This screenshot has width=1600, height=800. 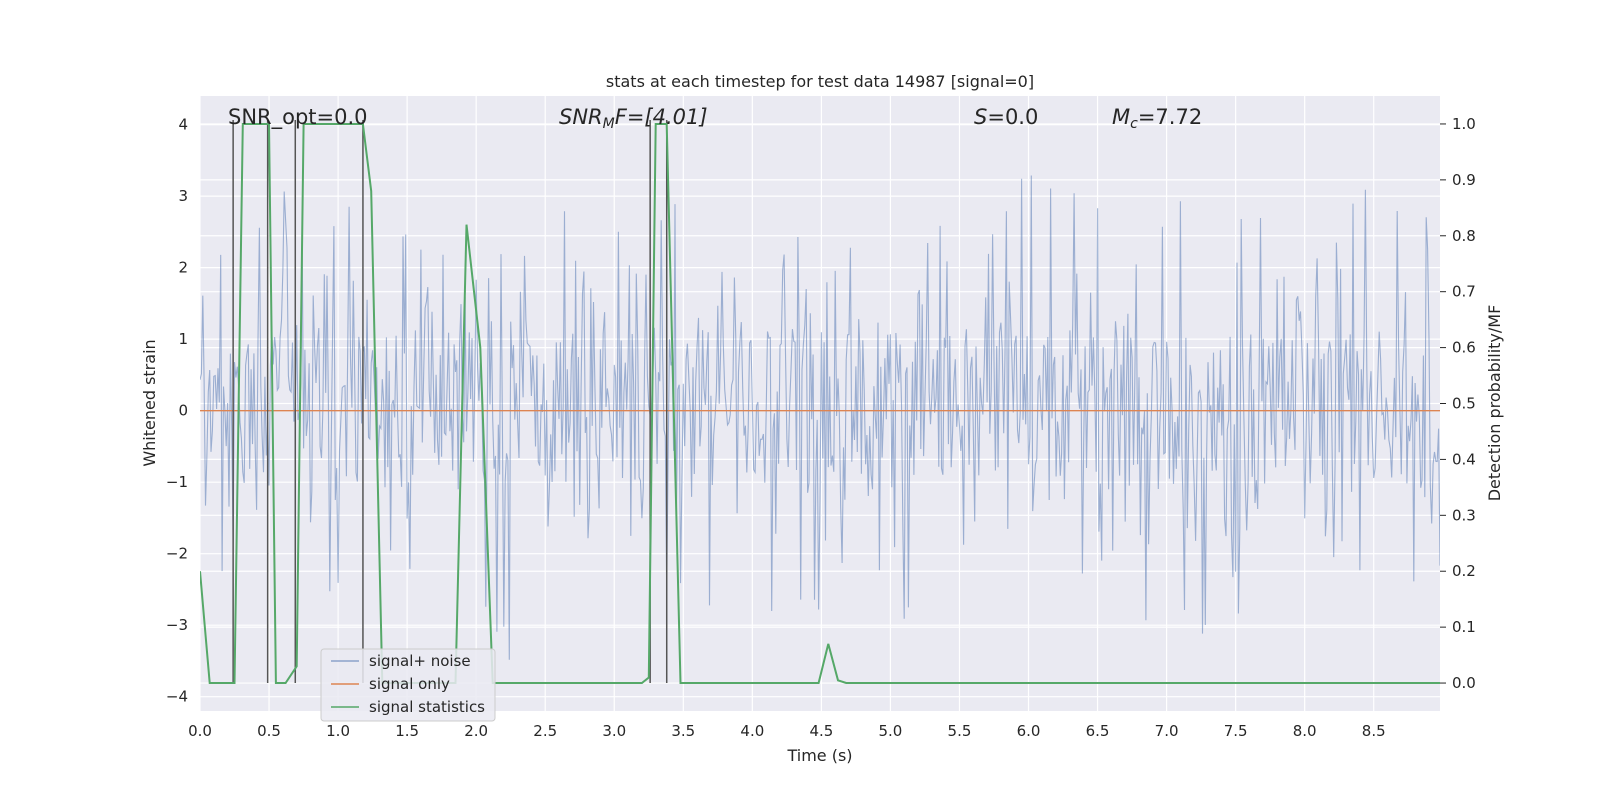 What do you see at coordinates (183, 125) in the screenshot?
I see `y-tick-label: 4` at bounding box center [183, 125].